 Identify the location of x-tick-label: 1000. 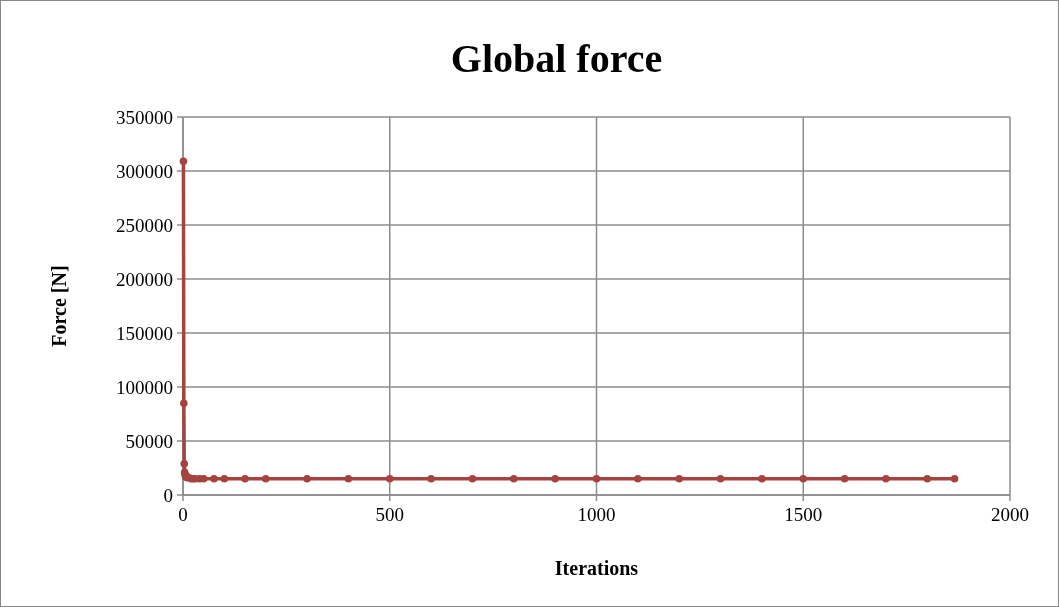
(596, 514).